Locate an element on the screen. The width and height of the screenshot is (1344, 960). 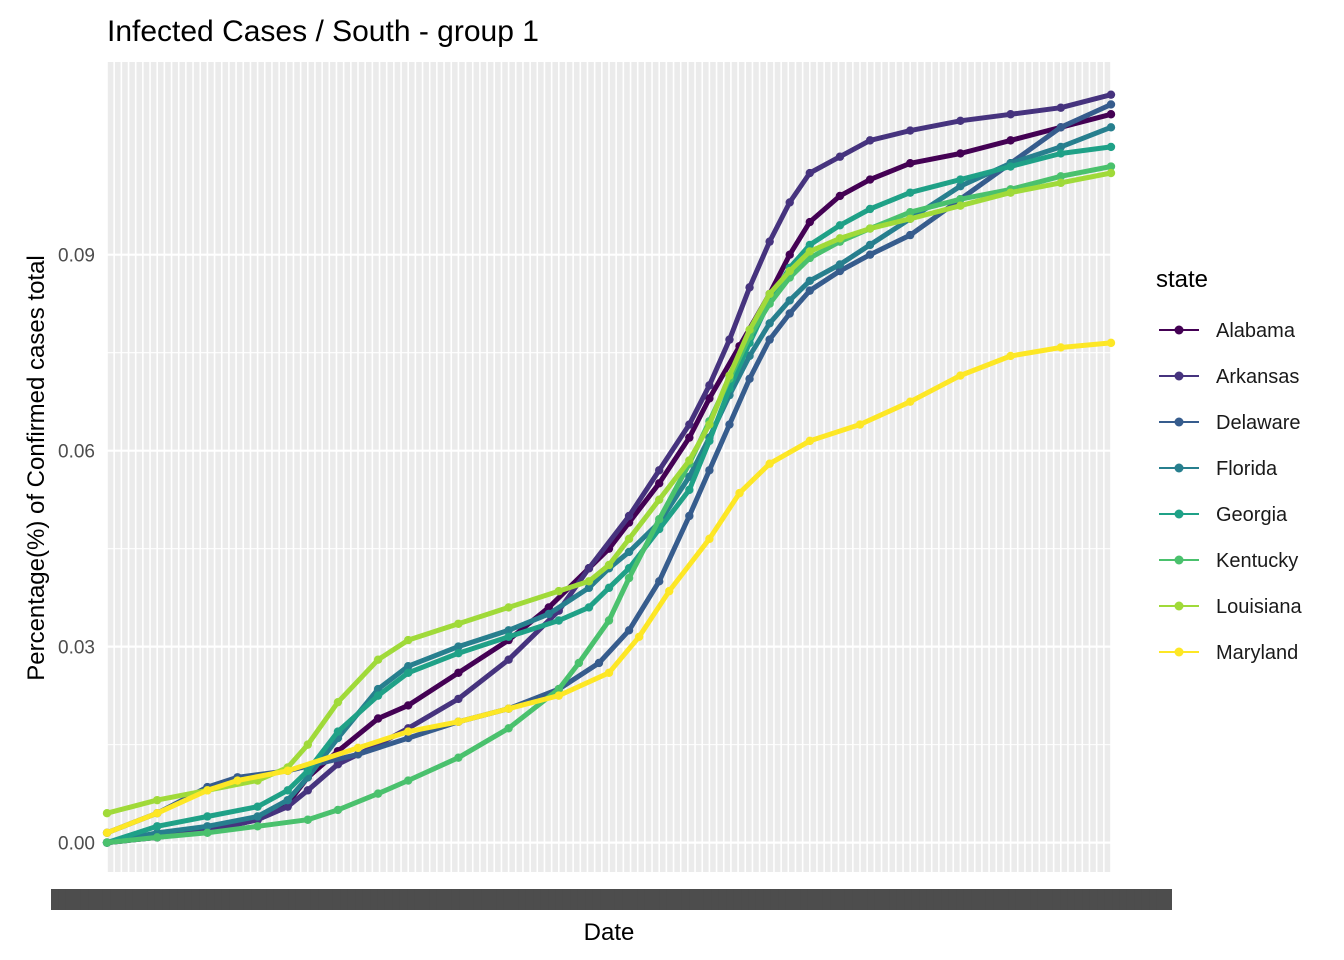
legend-label: Georgia is located at coordinates (1252, 515).